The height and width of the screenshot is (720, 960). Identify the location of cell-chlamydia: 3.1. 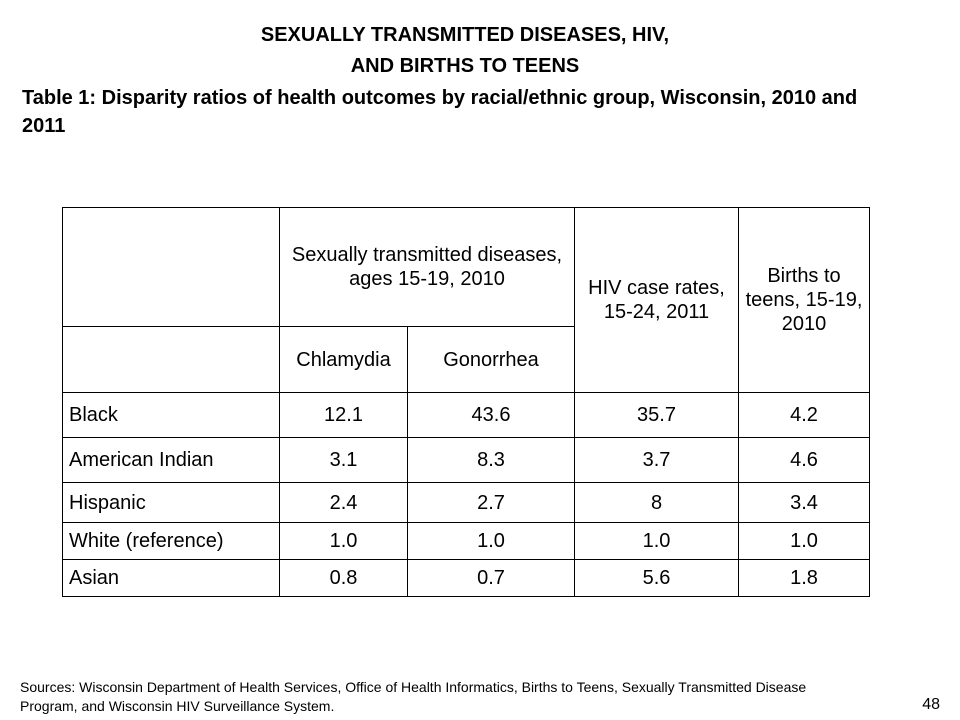
(343, 460).